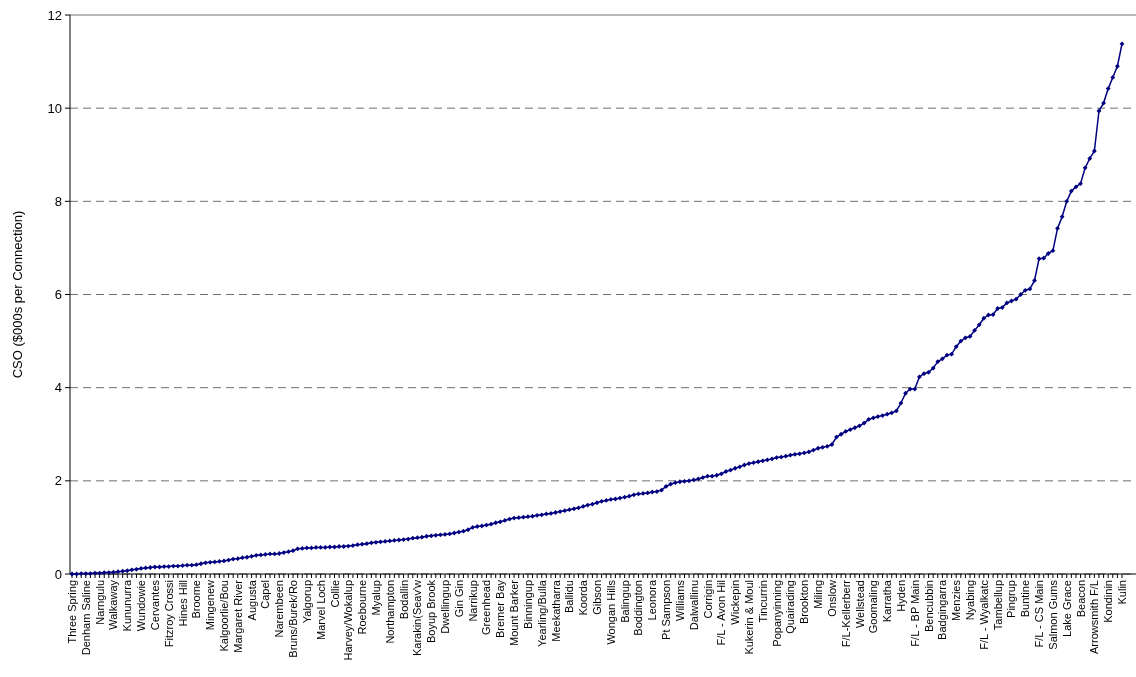  Describe the element at coordinates (679, 600) in the screenshot. I see `x-tick-label: Williams` at that location.